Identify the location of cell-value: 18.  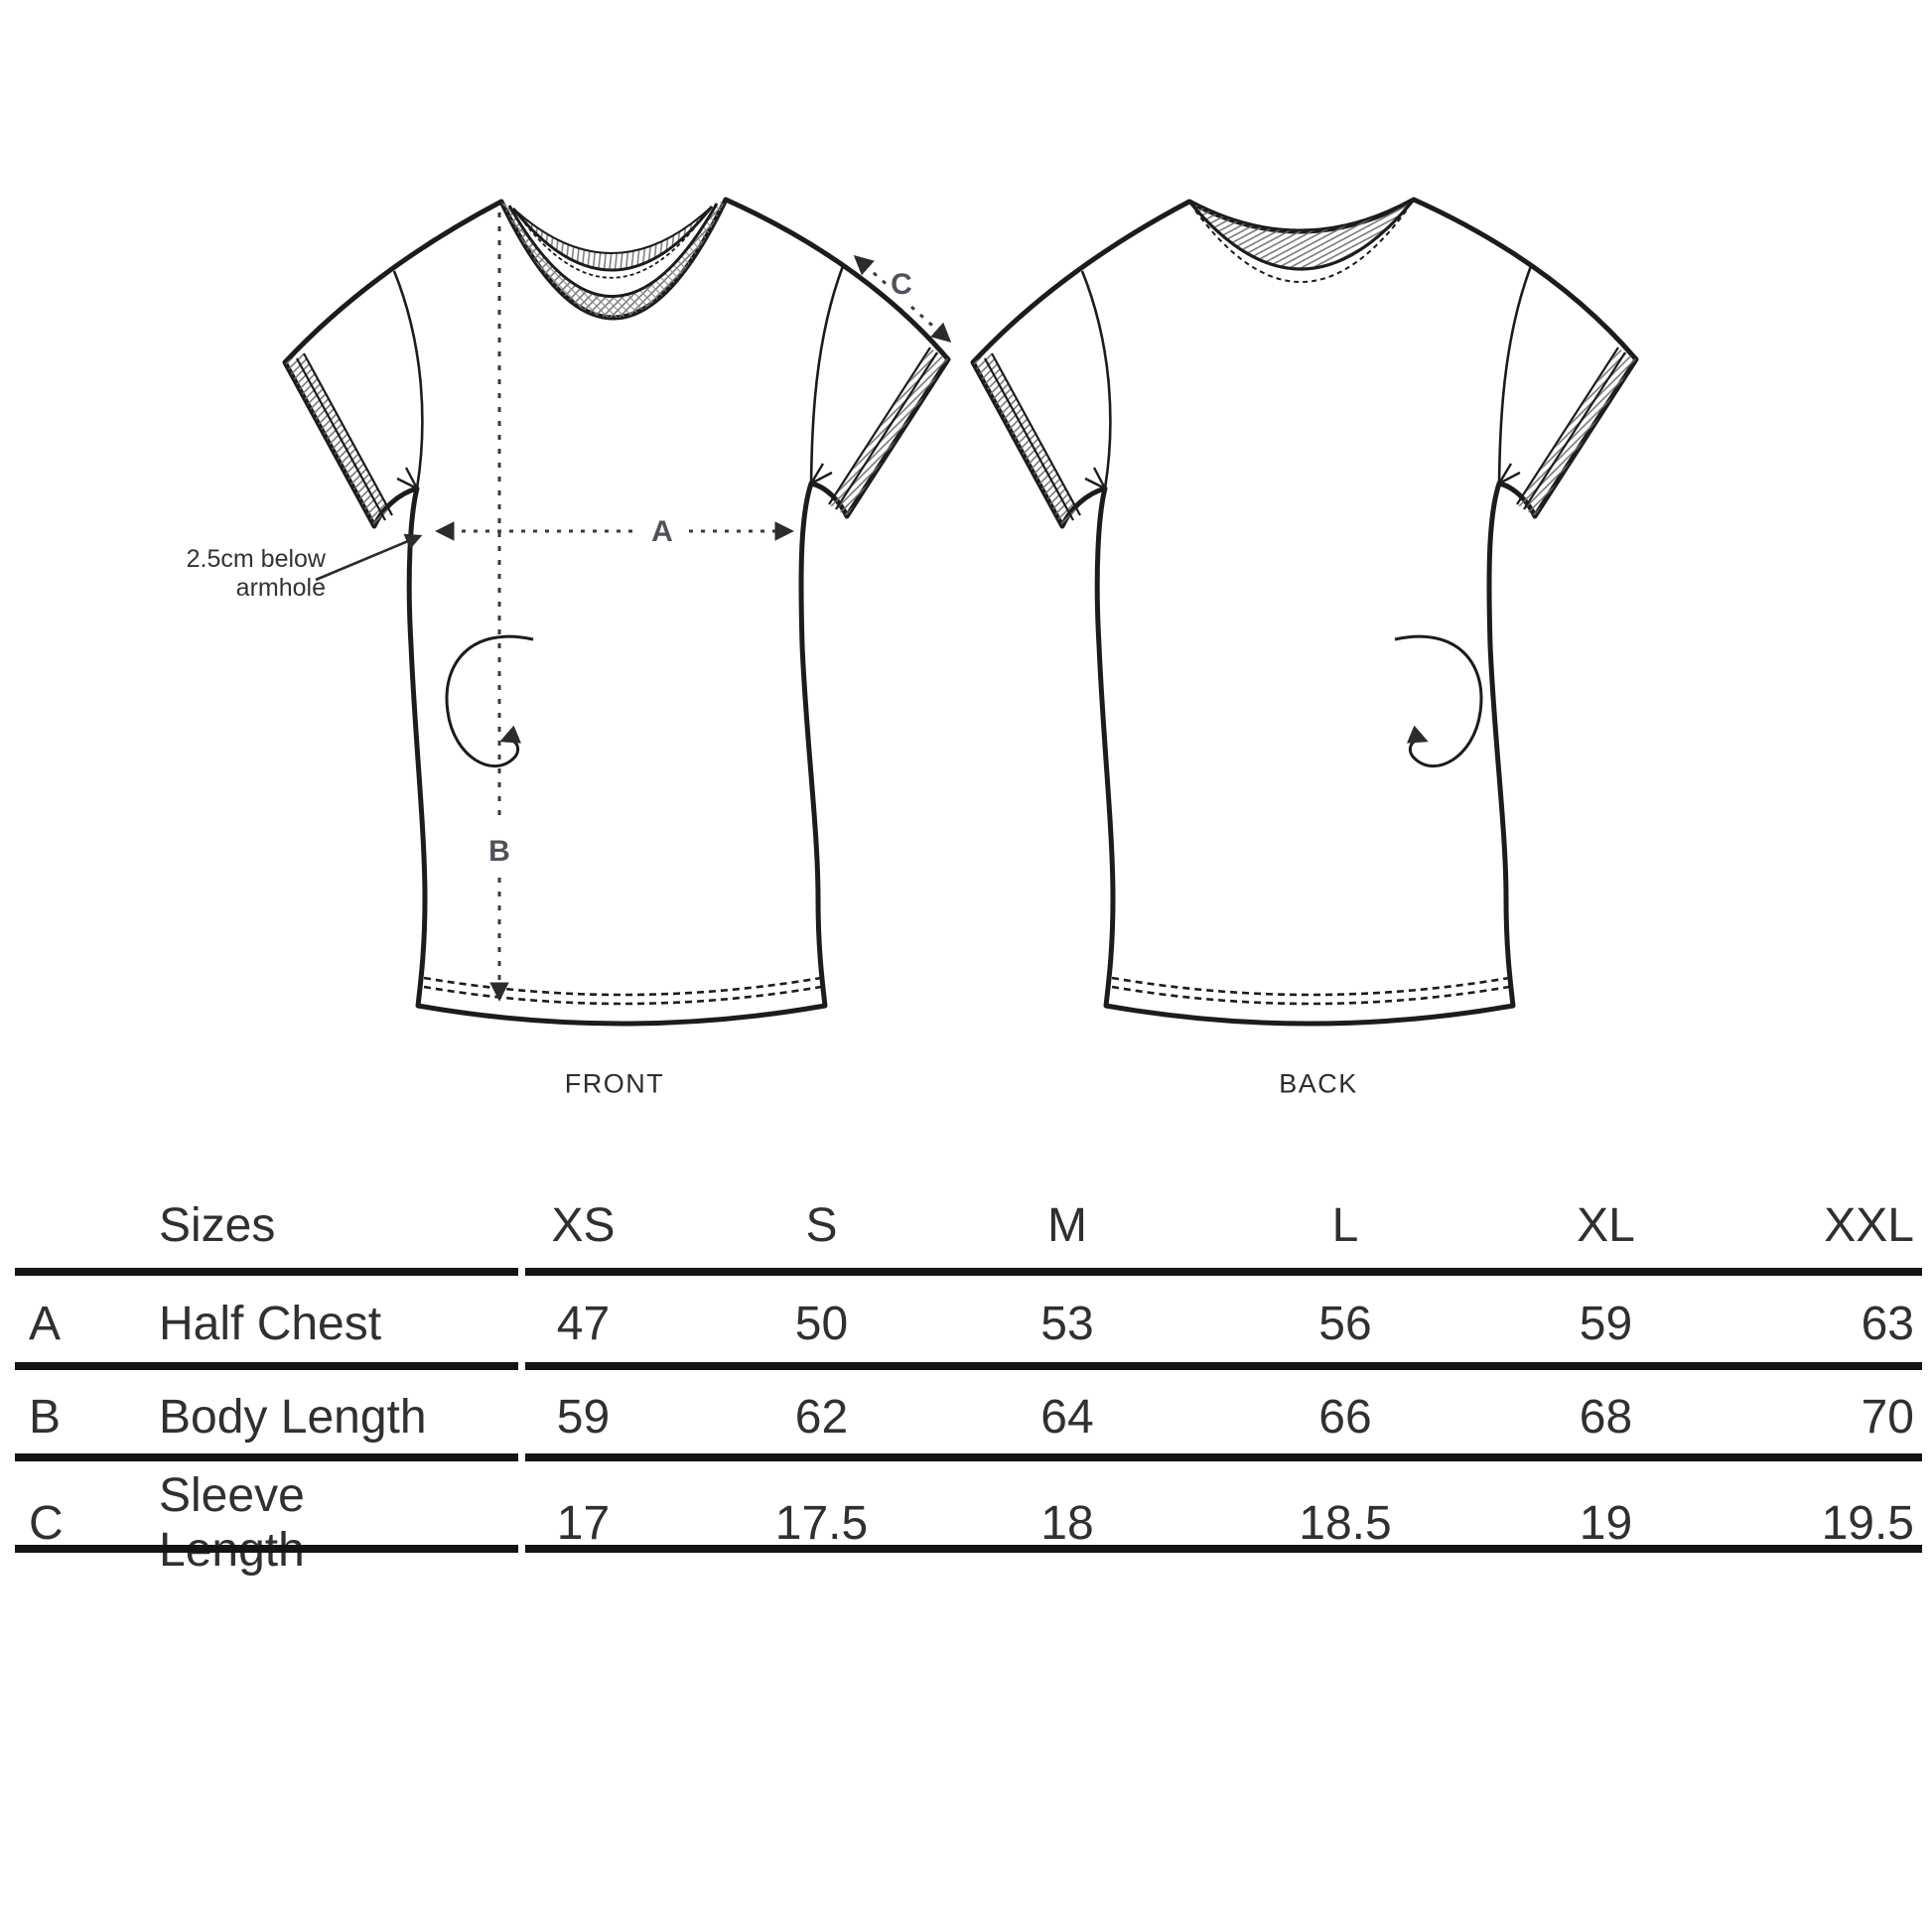
(1067, 1523).